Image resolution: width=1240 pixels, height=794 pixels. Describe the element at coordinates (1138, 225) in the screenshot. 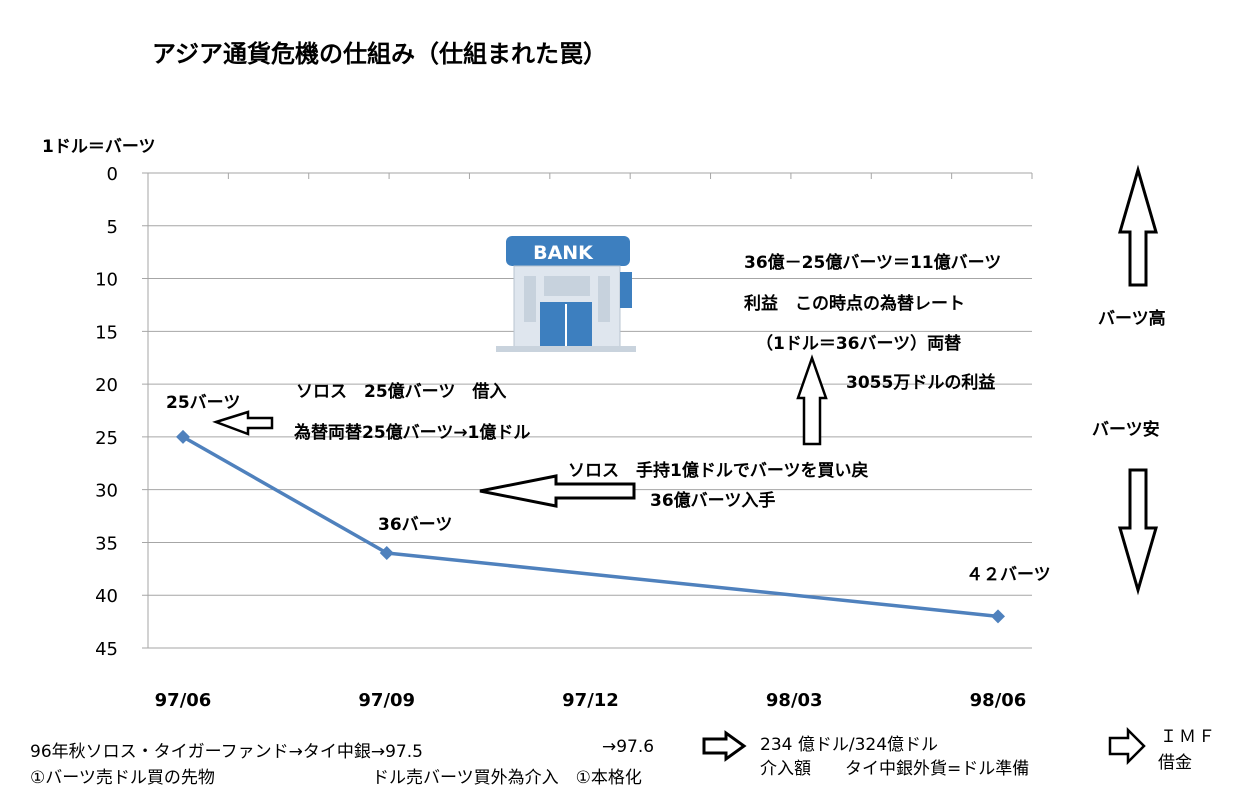

I see `arrow-up-large-icon` at that location.